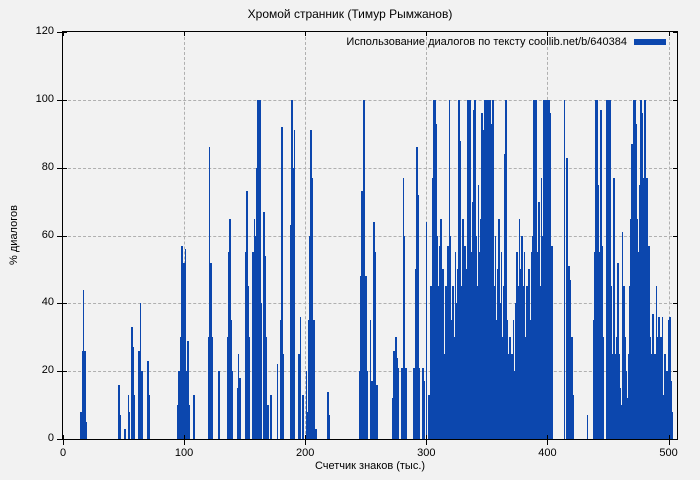 This screenshot has width=700, height=480. I want to click on x-tick-label: 200, so click(305, 453).